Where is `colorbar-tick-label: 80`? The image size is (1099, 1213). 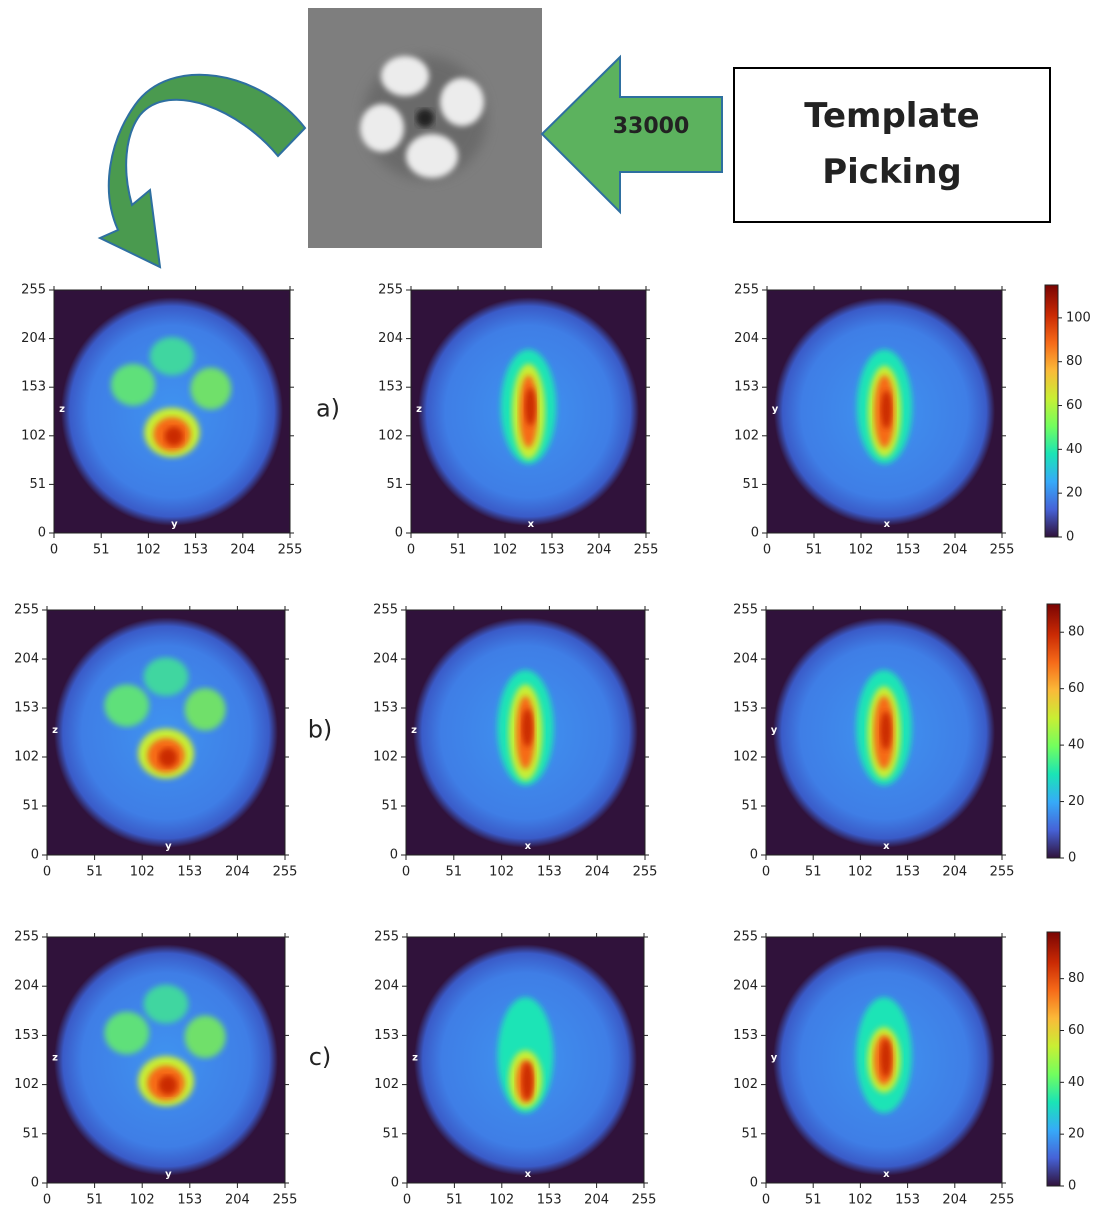 colorbar-tick-label: 80 is located at coordinates (1074, 361).